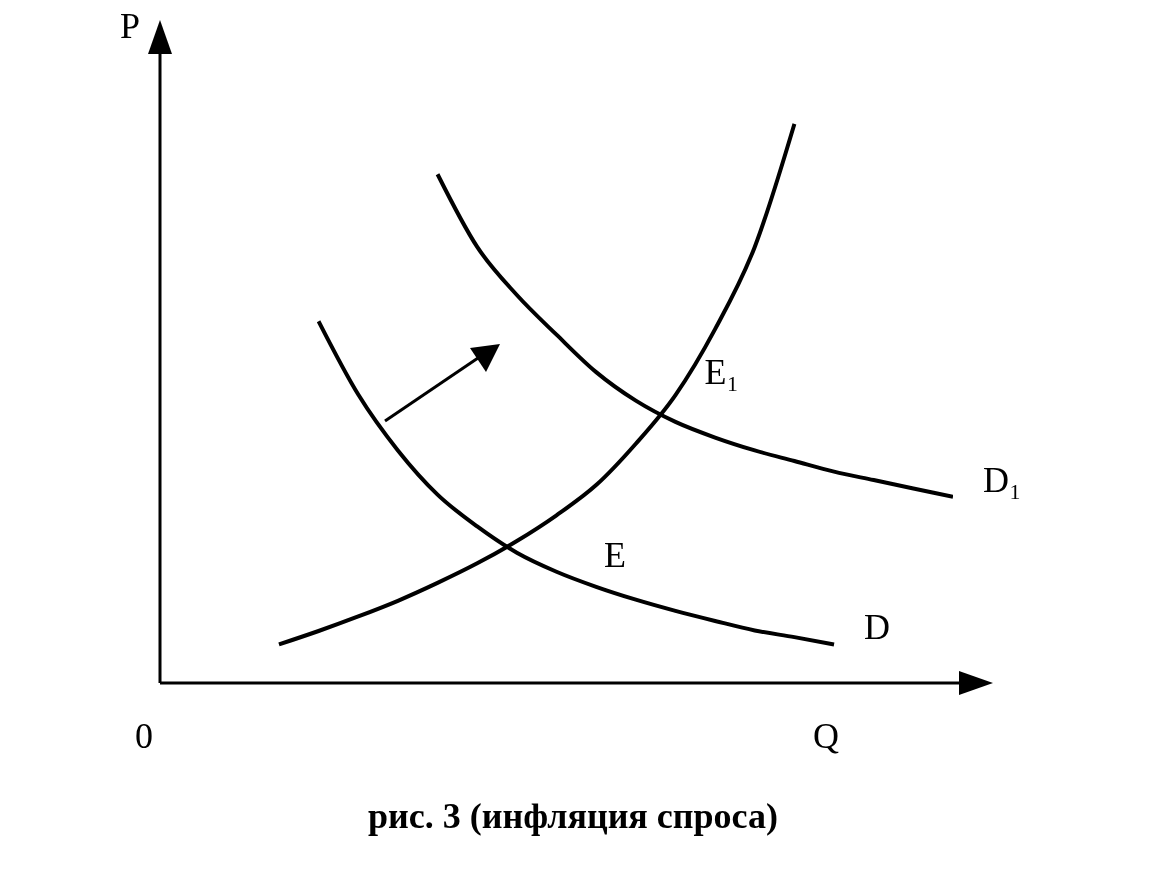  What do you see at coordinates (722, 371) in the screenshot?
I see `annotation: E₁` at bounding box center [722, 371].